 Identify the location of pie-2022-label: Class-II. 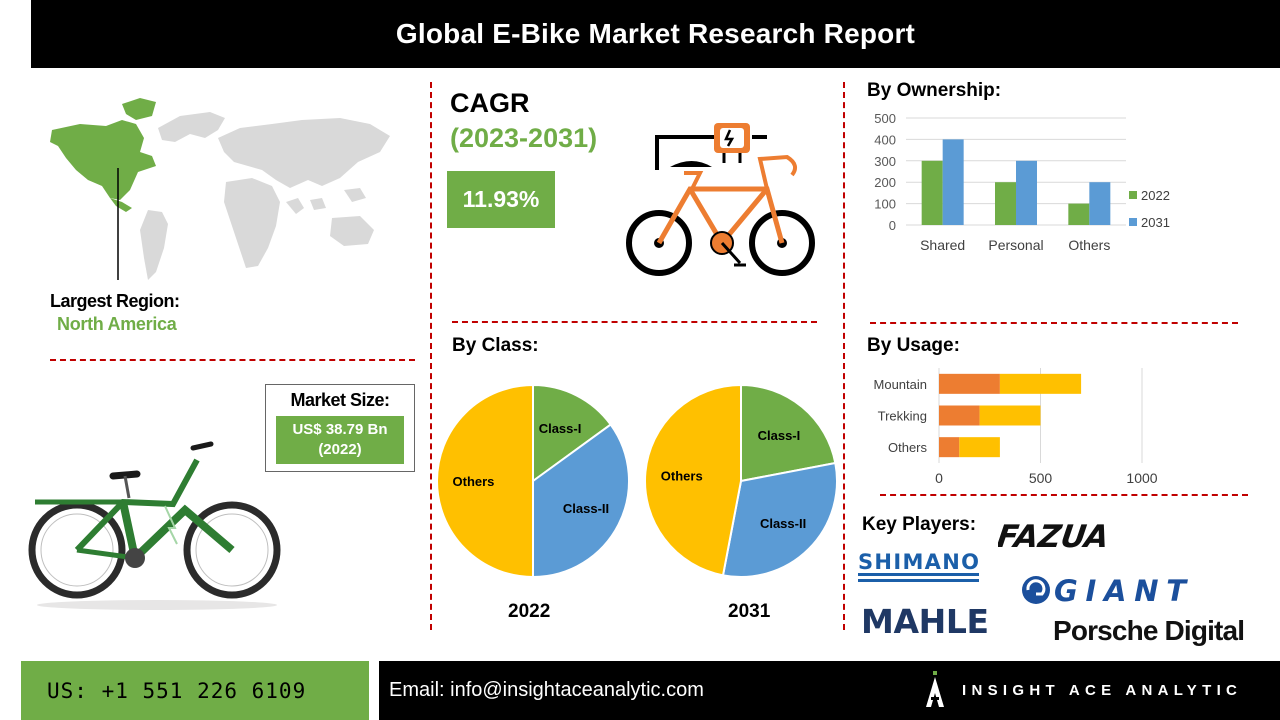
(586, 508).